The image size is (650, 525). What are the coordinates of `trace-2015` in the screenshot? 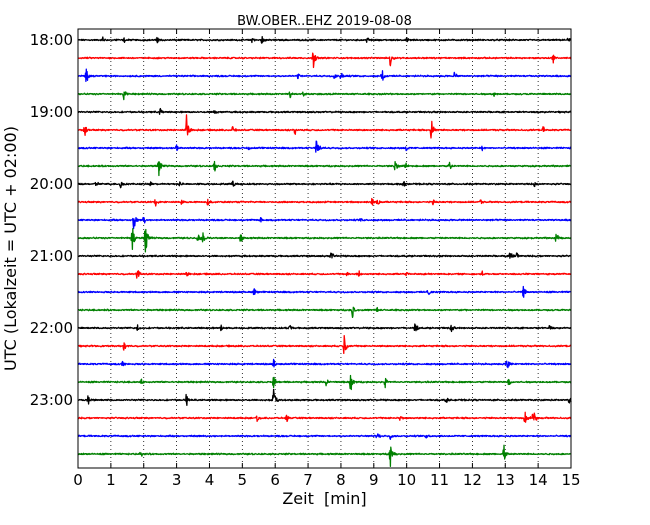 It's located at (324, 202).